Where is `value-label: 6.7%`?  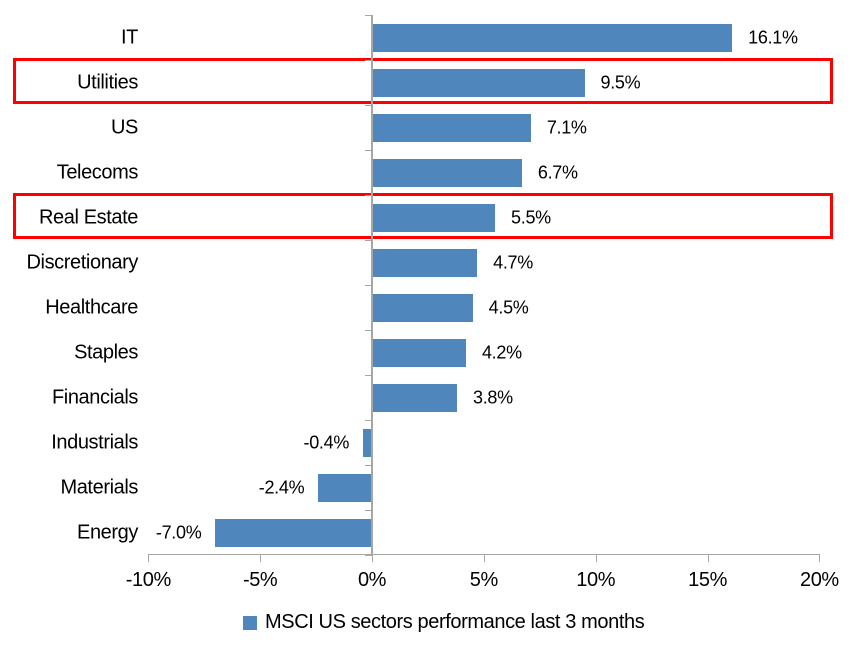
value-label: 6.7% is located at coordinates (557, 172).